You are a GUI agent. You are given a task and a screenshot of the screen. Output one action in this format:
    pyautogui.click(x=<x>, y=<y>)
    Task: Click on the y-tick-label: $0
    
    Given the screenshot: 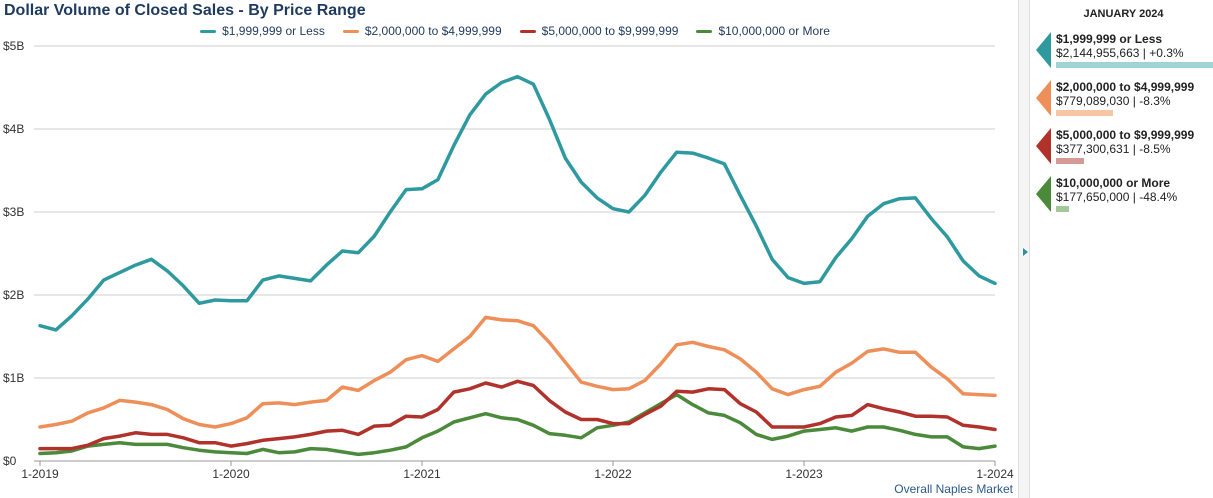 What is the action you would take?
    pyautogui.click(x=10, y=461)
    